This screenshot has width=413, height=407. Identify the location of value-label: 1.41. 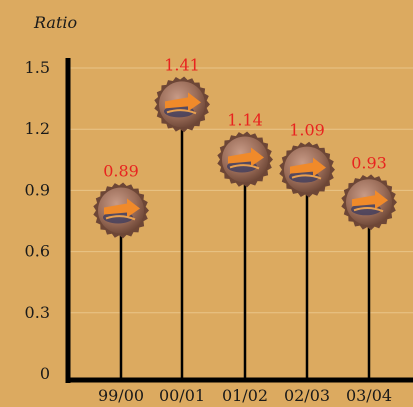
(182, 64).